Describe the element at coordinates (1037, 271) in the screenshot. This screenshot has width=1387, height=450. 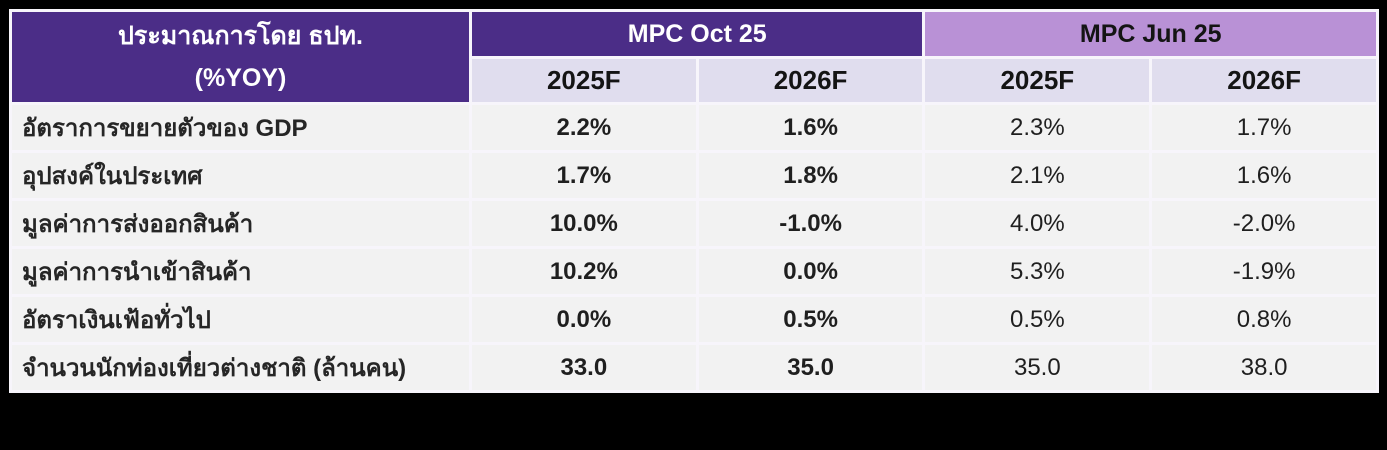
I see `cell-value: 5.3%` at that location.